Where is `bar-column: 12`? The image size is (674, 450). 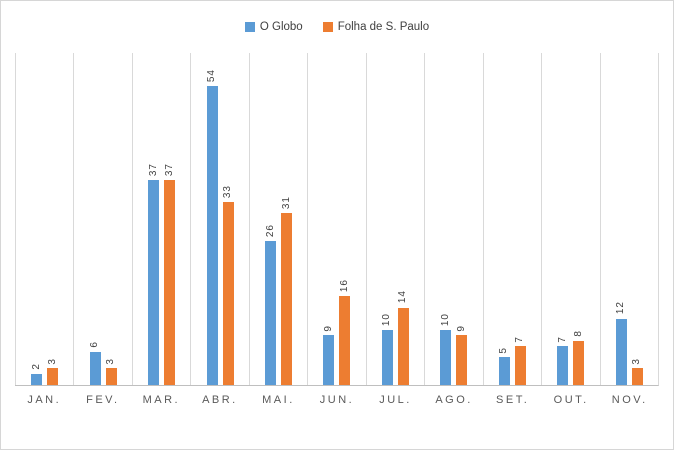 bar-column: 12 is located at coordinates (621, 219).